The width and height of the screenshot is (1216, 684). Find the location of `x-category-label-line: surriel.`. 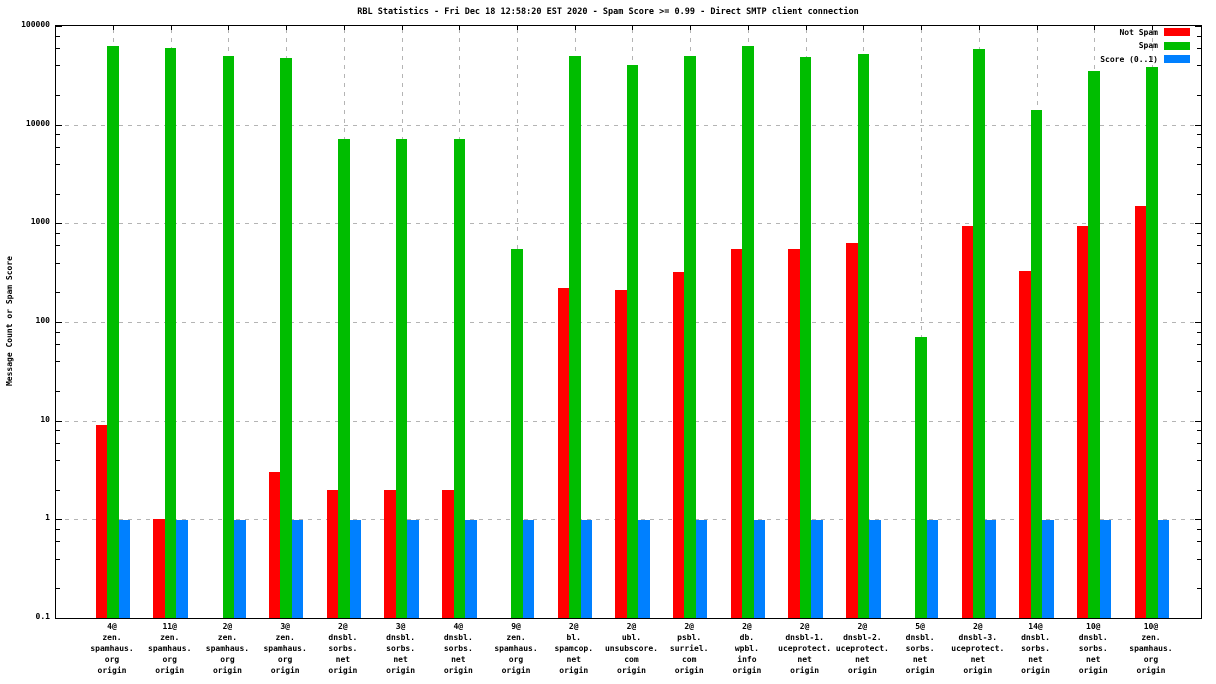

x-category-label-line: surriel. is located at coordinates (689, 648).